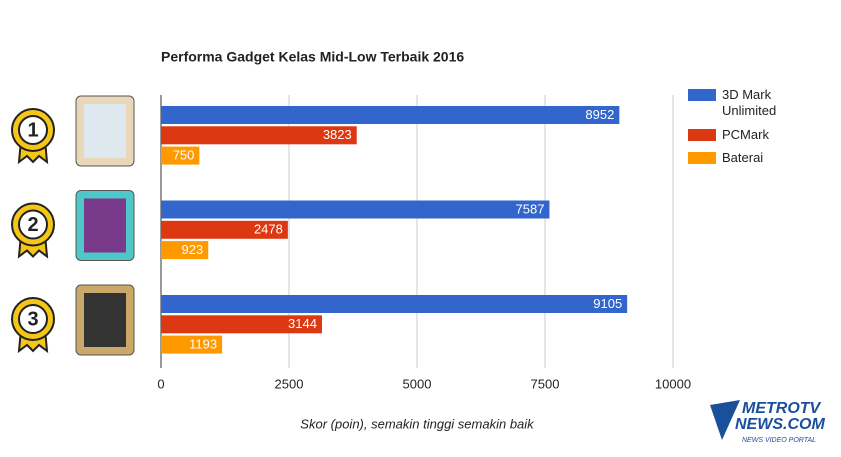 The height and width of the screenshot is (457, 841). Describe the element at coordinates (302, 323) in the screenshot. I see `value-label: 3144` at that location.